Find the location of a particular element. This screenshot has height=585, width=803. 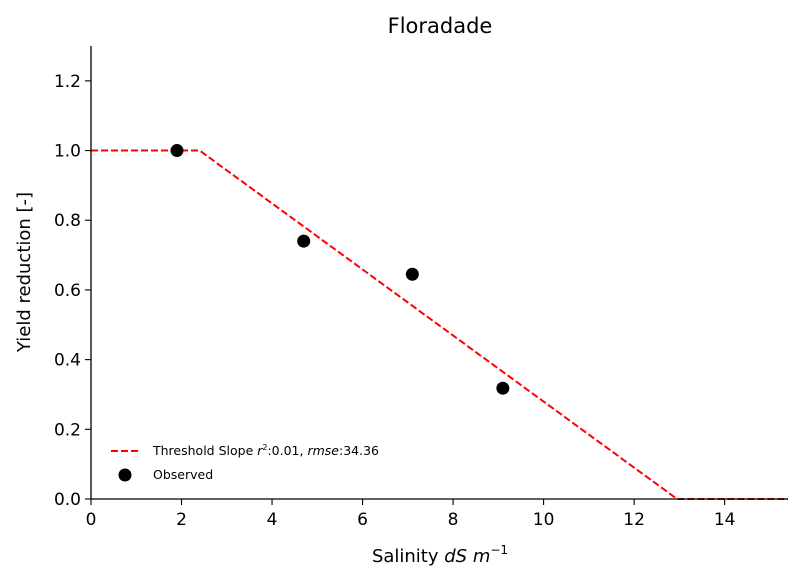

y-tick-label: 1.0 is located at coordinates (67, 152).